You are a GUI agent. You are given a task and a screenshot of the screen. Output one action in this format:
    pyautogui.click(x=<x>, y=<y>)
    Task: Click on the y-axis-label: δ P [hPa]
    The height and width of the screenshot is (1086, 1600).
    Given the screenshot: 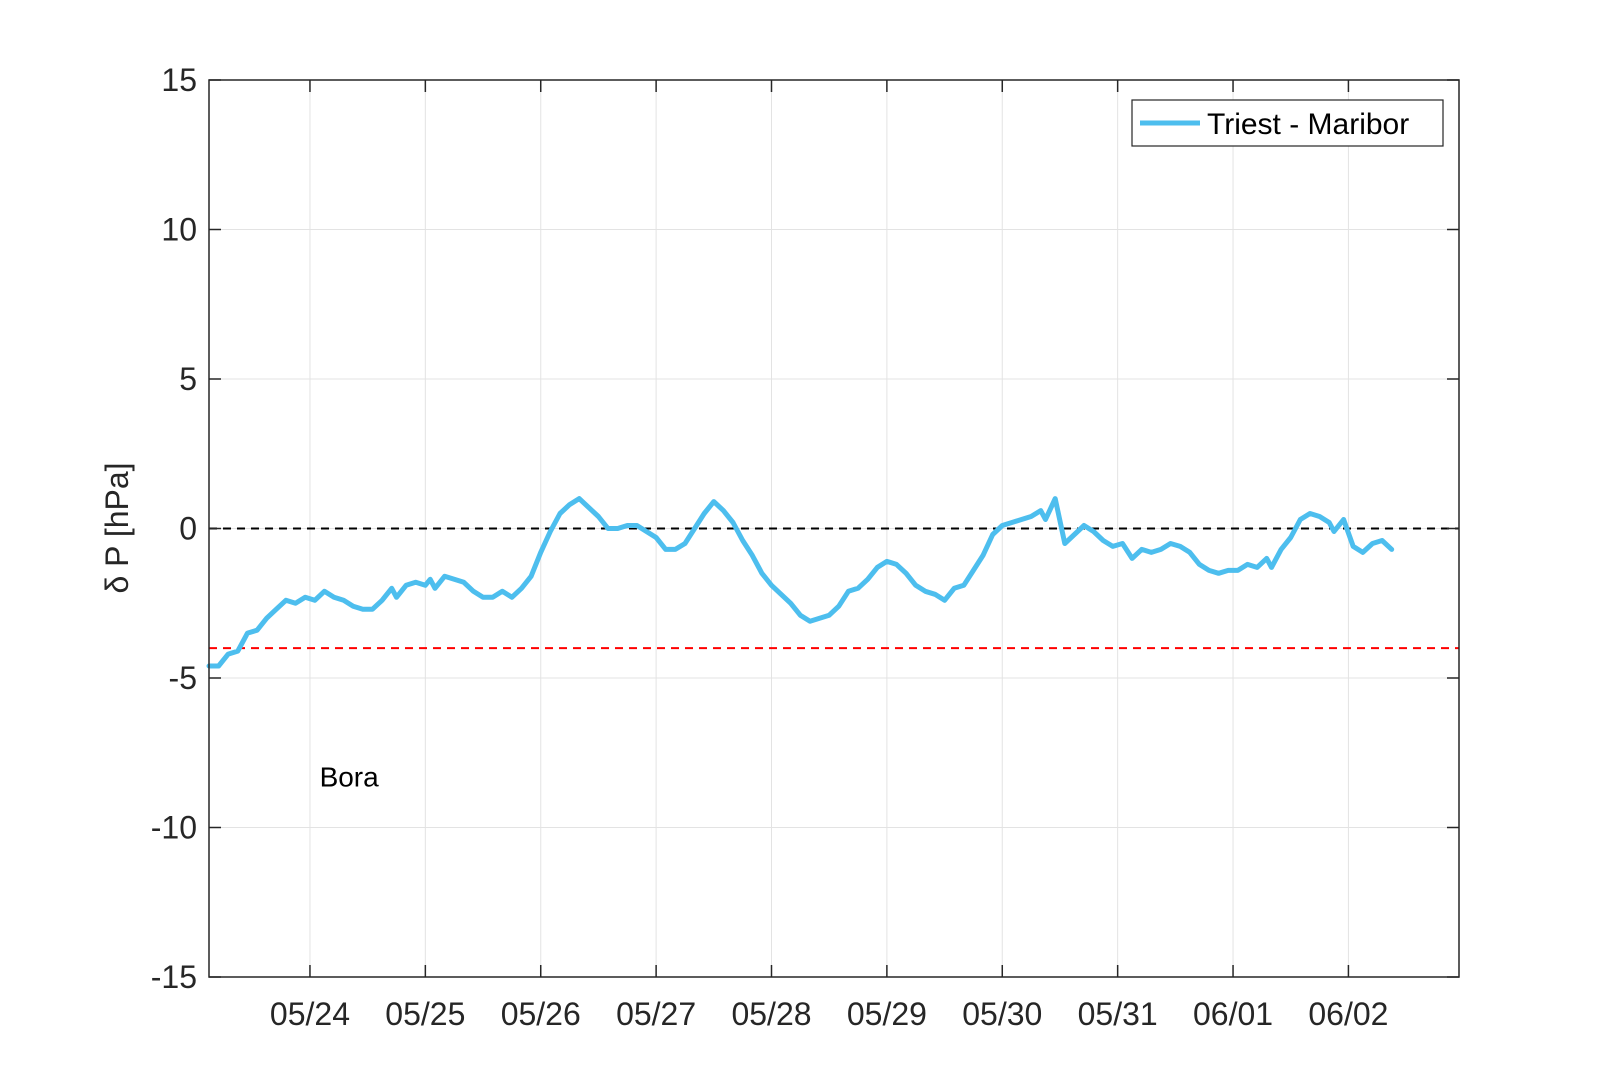 What is the action you would take?
    pyautogui.click(x=117, y=527)
    